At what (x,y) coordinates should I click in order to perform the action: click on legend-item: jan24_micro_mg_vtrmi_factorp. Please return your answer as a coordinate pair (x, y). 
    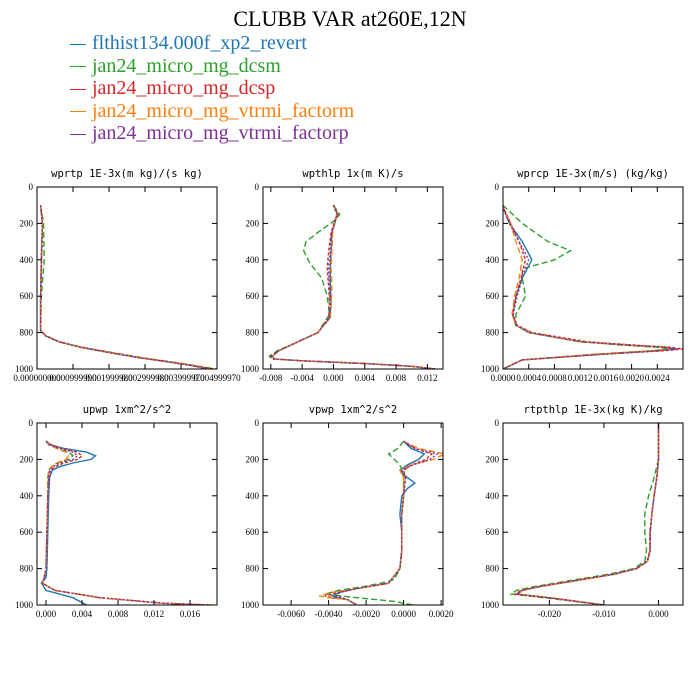
    Looking at the image, I should click on (212, 133).